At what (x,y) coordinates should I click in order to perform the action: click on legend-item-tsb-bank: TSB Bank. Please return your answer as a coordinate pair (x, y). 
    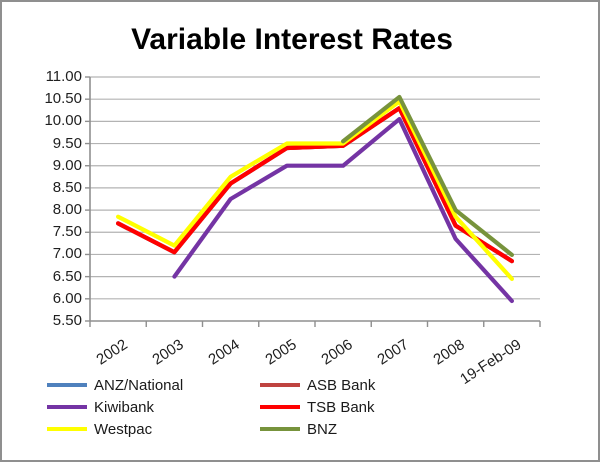
    Looking at the image, I should click on (317, 407).